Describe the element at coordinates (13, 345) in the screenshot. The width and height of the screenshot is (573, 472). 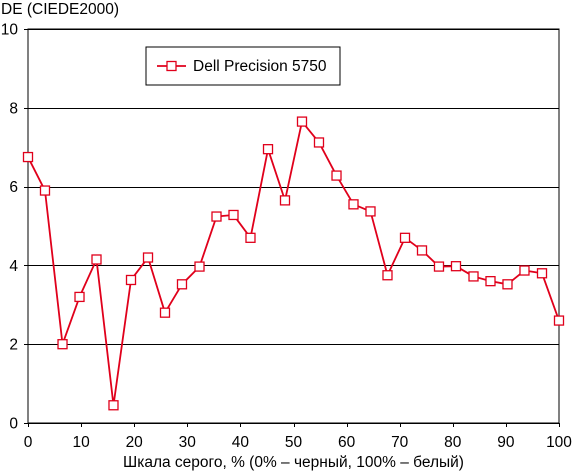
I see `y-tick-label: 2` at that location.